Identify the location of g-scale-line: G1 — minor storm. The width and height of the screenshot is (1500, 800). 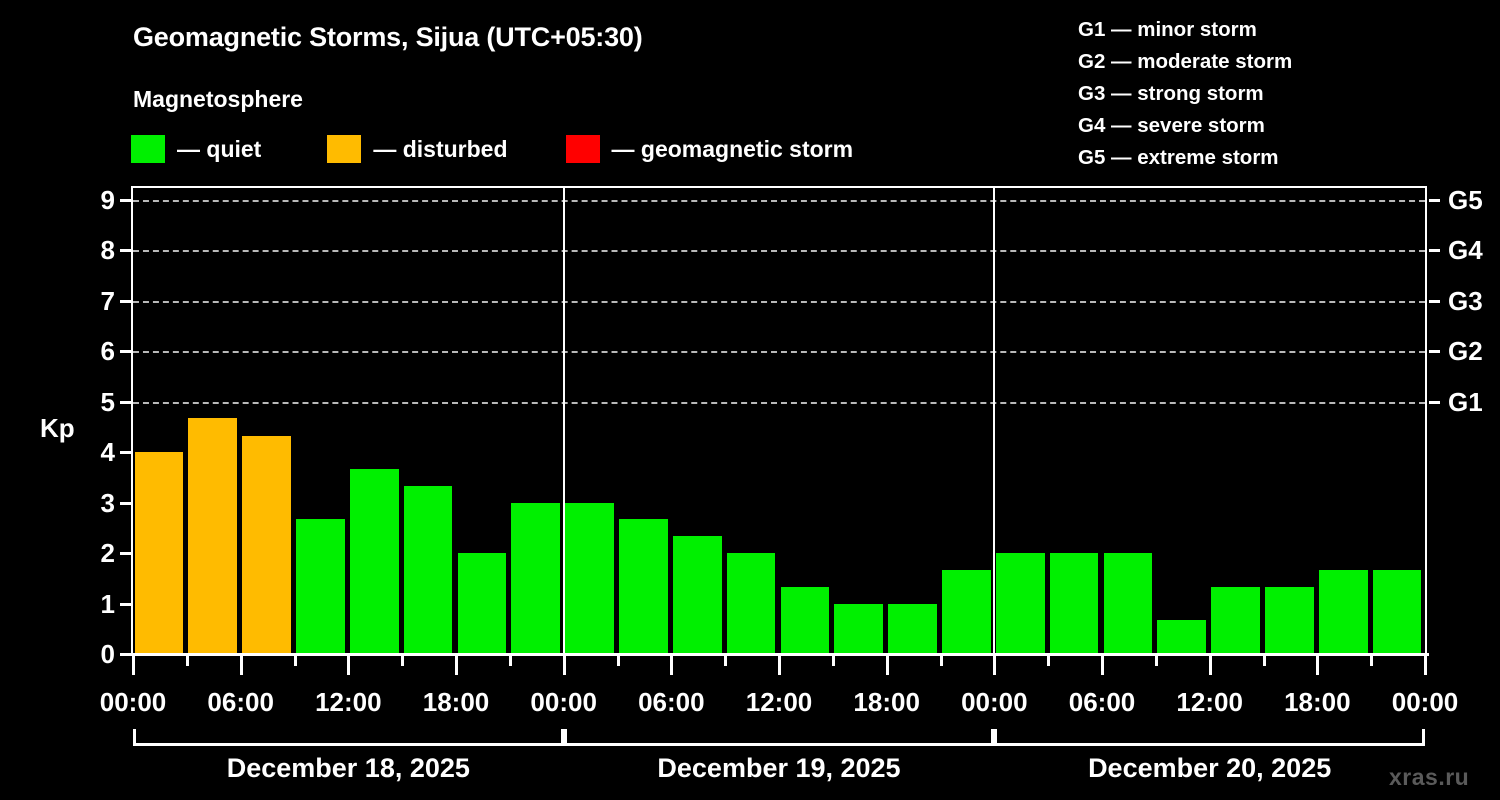
(1167, 29).